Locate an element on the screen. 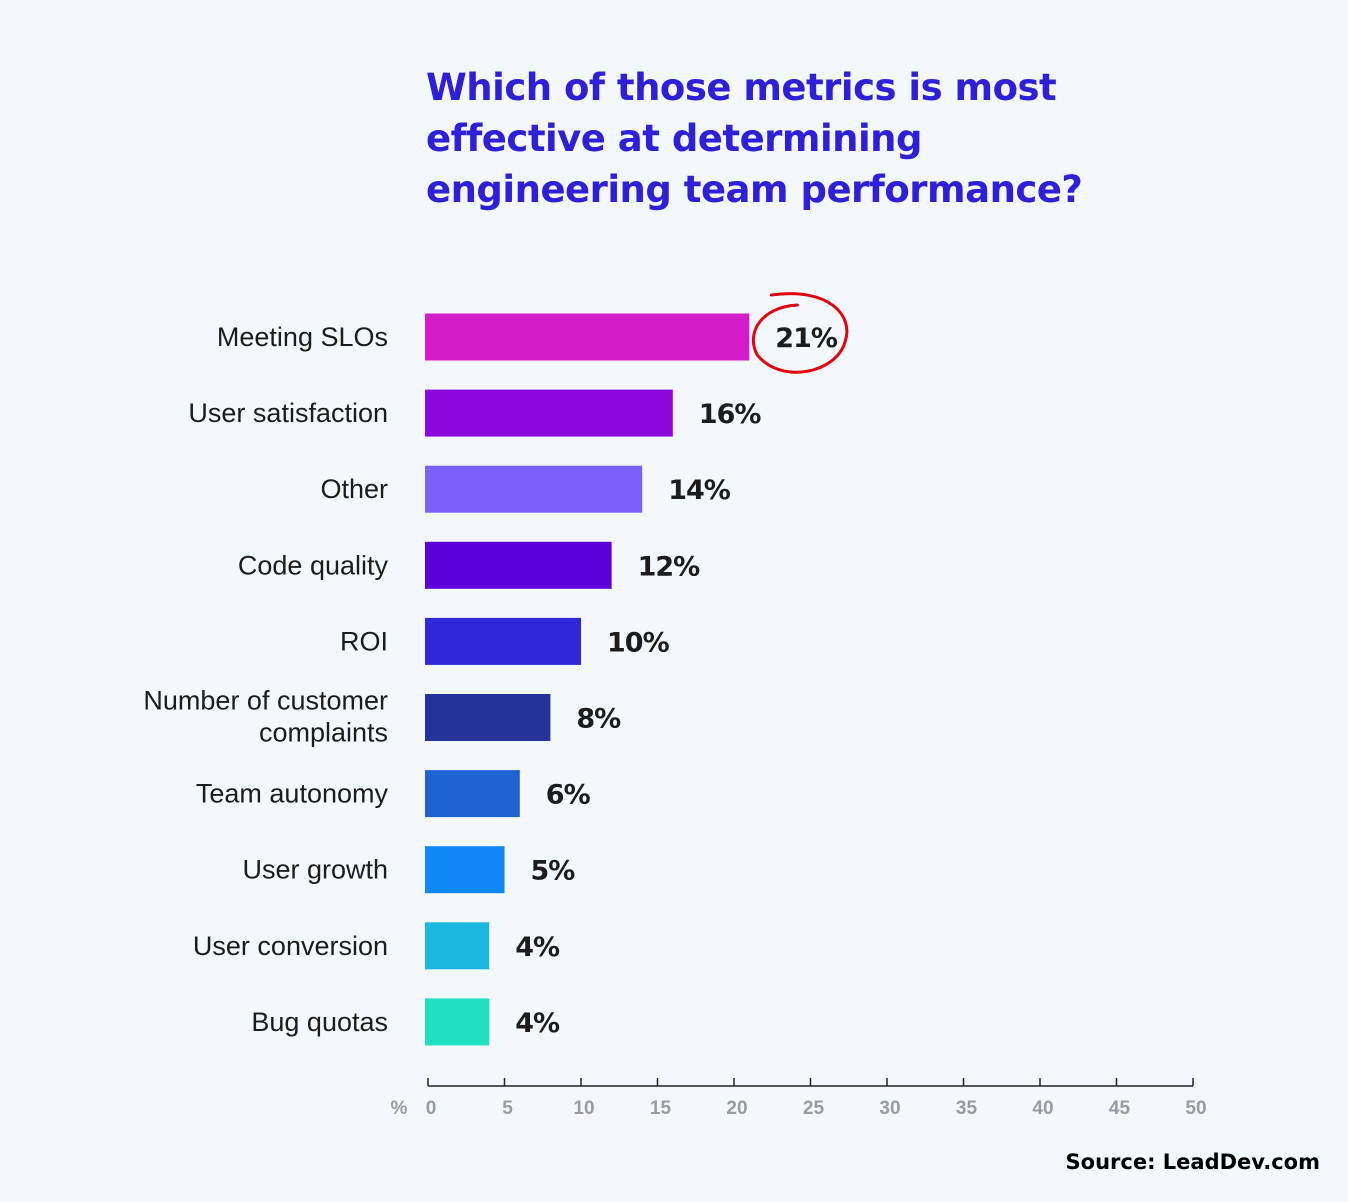  category-label: Team autonomy is located at coordinates (292, 794).